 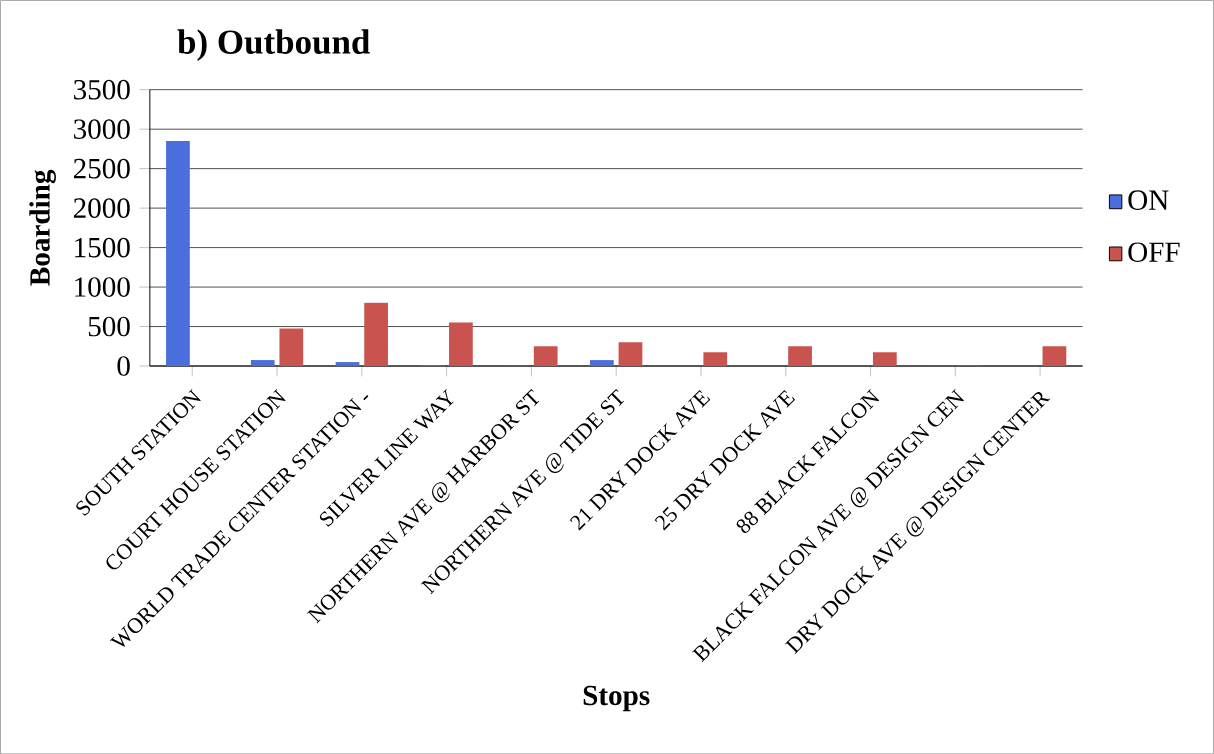 What do you see at coordinates (123, 366) in the screenshot?
I see `y-tick-label: 0` at bounding box center [123, 366].